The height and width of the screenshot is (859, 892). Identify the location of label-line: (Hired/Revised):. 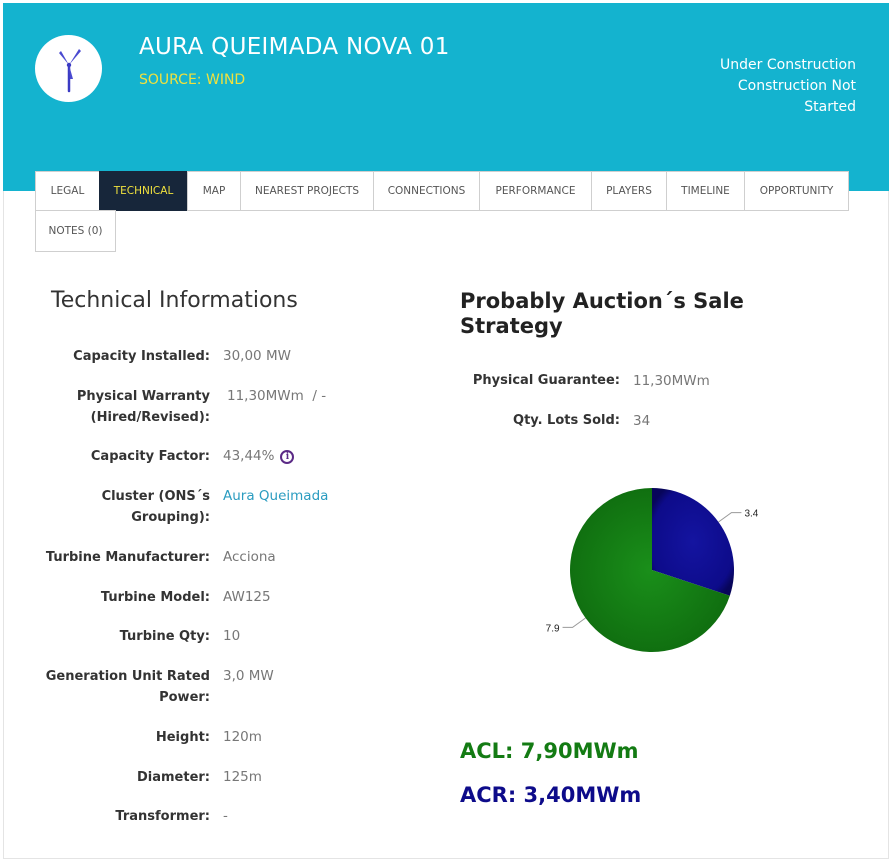
(150, 417).